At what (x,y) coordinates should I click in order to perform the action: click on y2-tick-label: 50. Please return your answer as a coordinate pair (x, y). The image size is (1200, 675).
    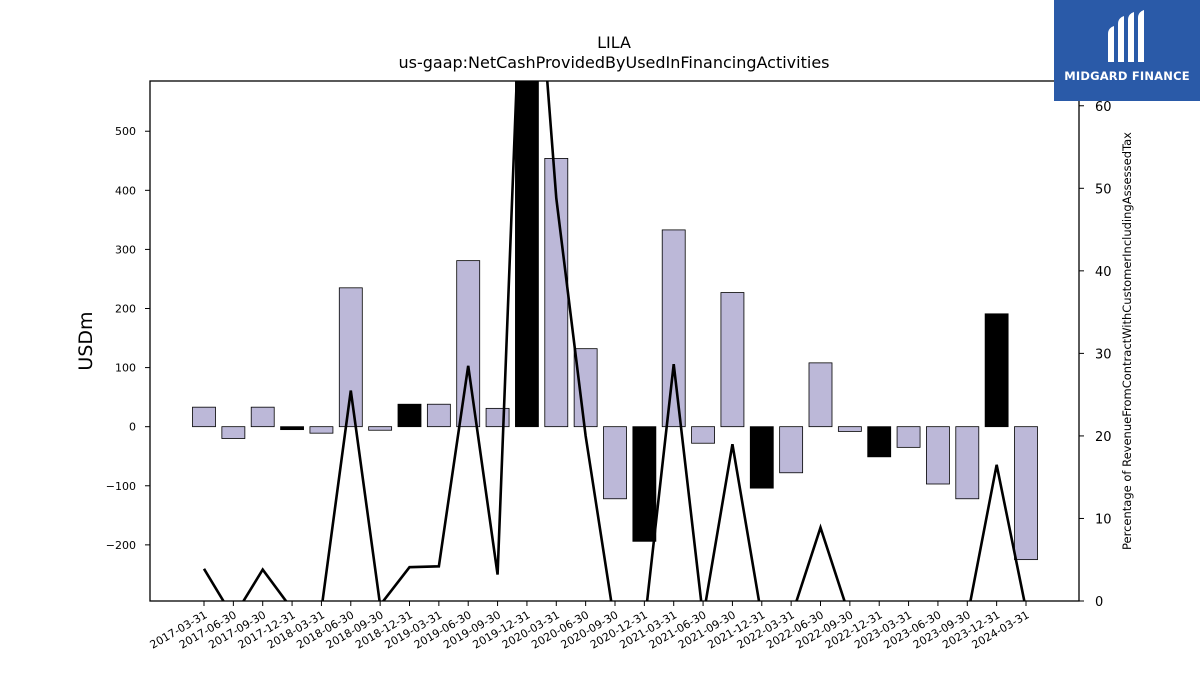
    Looking at the image, I should click on (1103, 189).